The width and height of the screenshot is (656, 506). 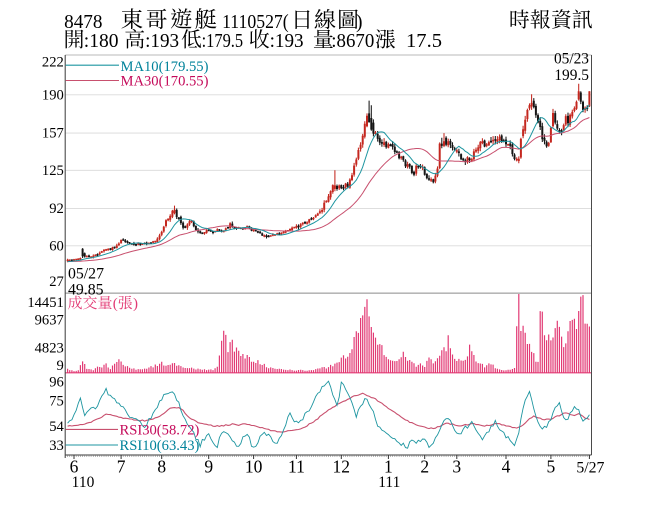 I want to click on svg-text: 222, so click(x=53, y=62).